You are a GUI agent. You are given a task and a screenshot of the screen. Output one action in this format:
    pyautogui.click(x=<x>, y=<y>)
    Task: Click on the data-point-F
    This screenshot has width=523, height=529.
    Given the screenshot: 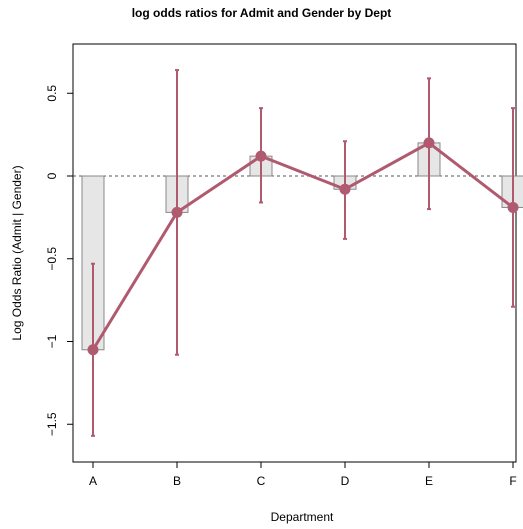 What is the action you would take?
    pyautogui.click(x=513, y=207)
    